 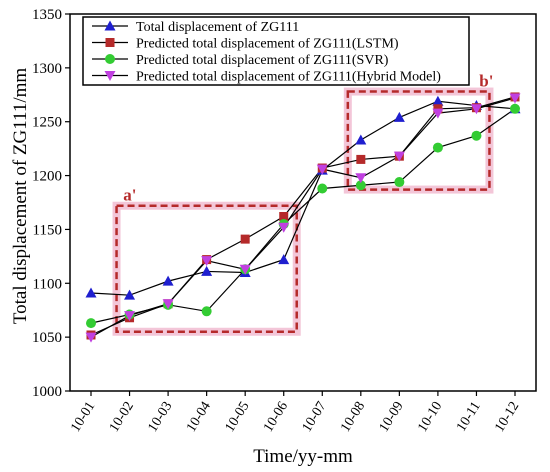 I want to click on x-tick-label: 10-12, so click(x=507, y=417).